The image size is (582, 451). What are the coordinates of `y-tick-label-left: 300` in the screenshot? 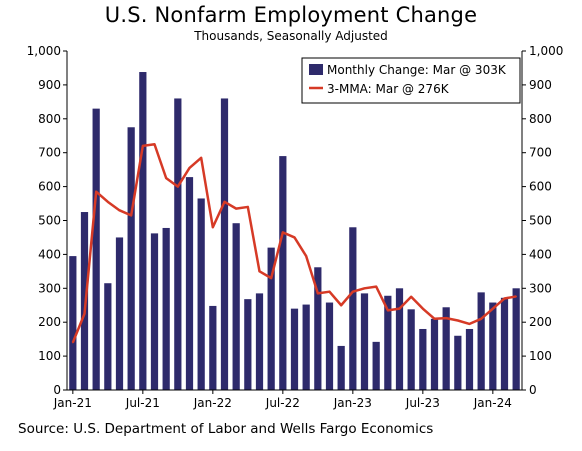 It's located at (49, 288).